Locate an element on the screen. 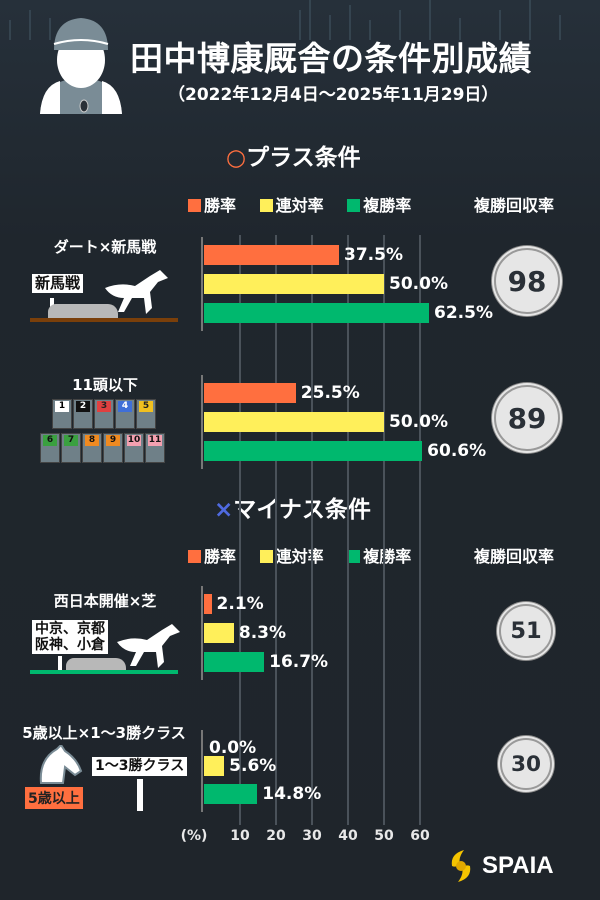  gate-number: 11 is located at coordinates (155, 440).